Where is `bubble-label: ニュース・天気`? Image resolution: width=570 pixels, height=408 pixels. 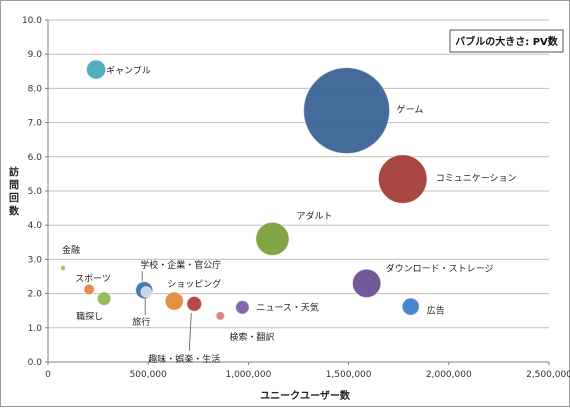
bubble-label: ニュース・天気 is located at coordinates (287, 307).